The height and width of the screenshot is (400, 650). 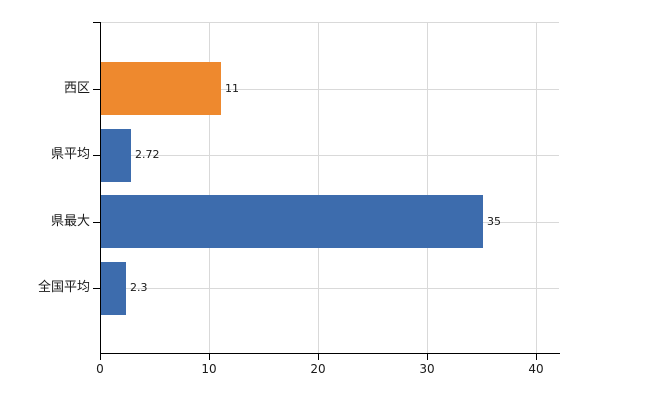 I want to click on x-tick-label: 10, so click(x=209, y=369).